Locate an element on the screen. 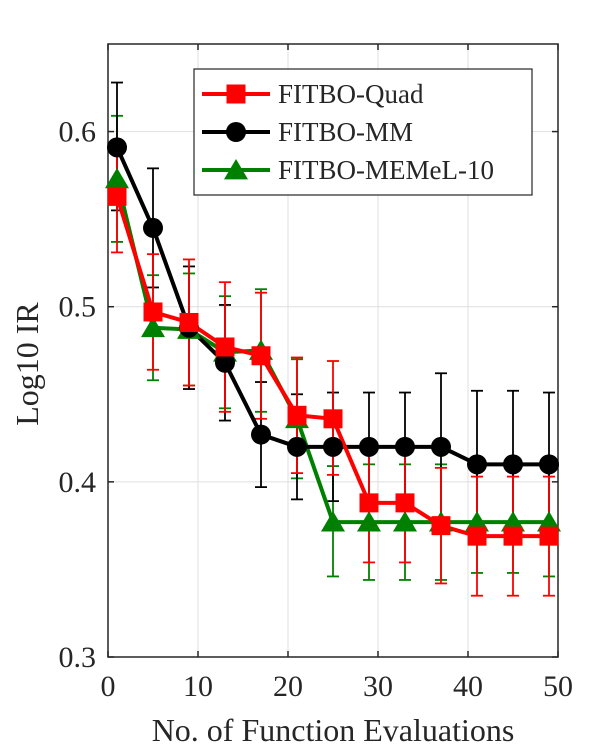 The width and height of the screenshot is (598, 751). x-tick-label: 30 is located at coordinates (378, 686).